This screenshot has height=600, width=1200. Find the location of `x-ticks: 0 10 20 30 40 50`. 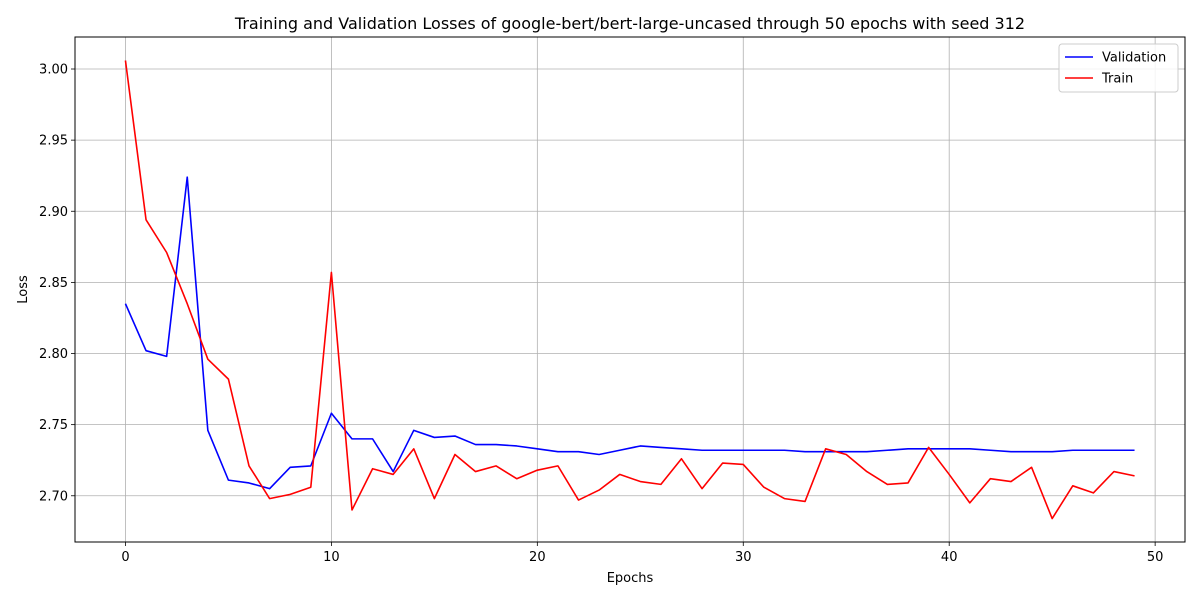

x-ticks: 0 10 20 30 40 50 is located at coordinates (642, 553).